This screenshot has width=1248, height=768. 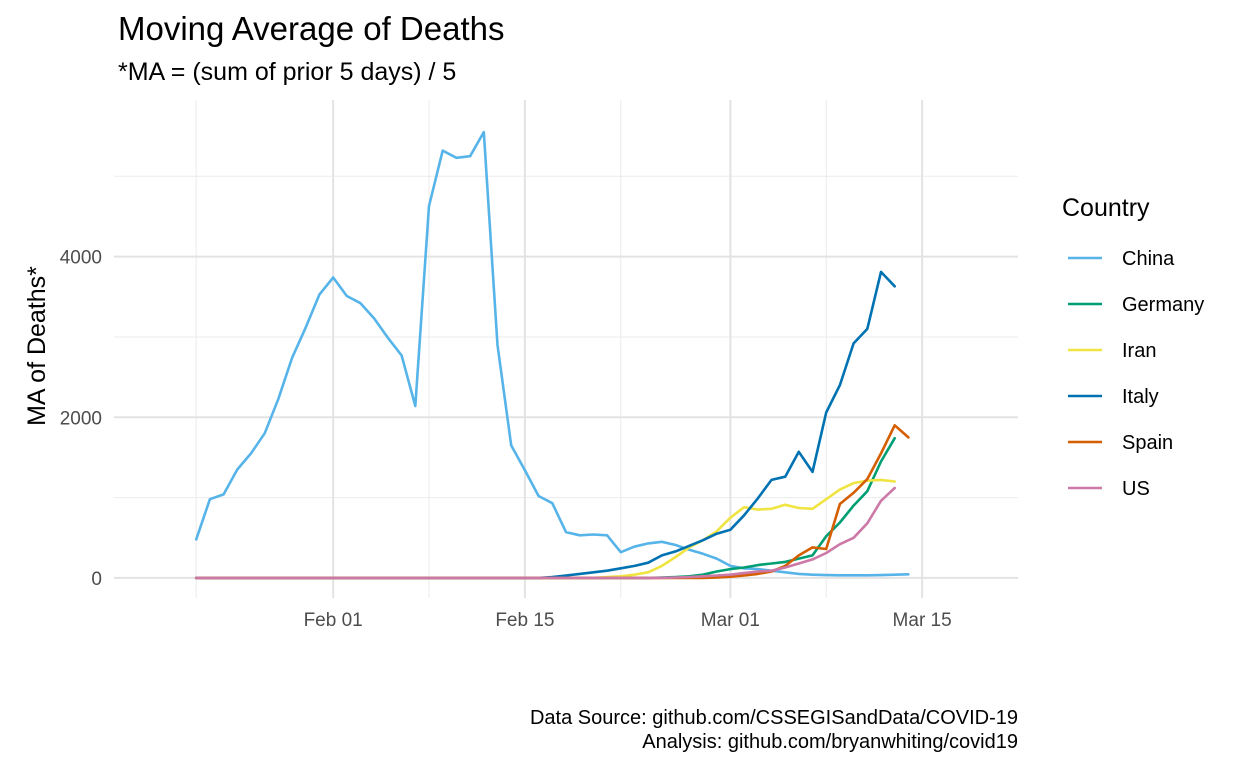 I want to click on legend-label-iran: Iran, so click(x=1139, y=351).